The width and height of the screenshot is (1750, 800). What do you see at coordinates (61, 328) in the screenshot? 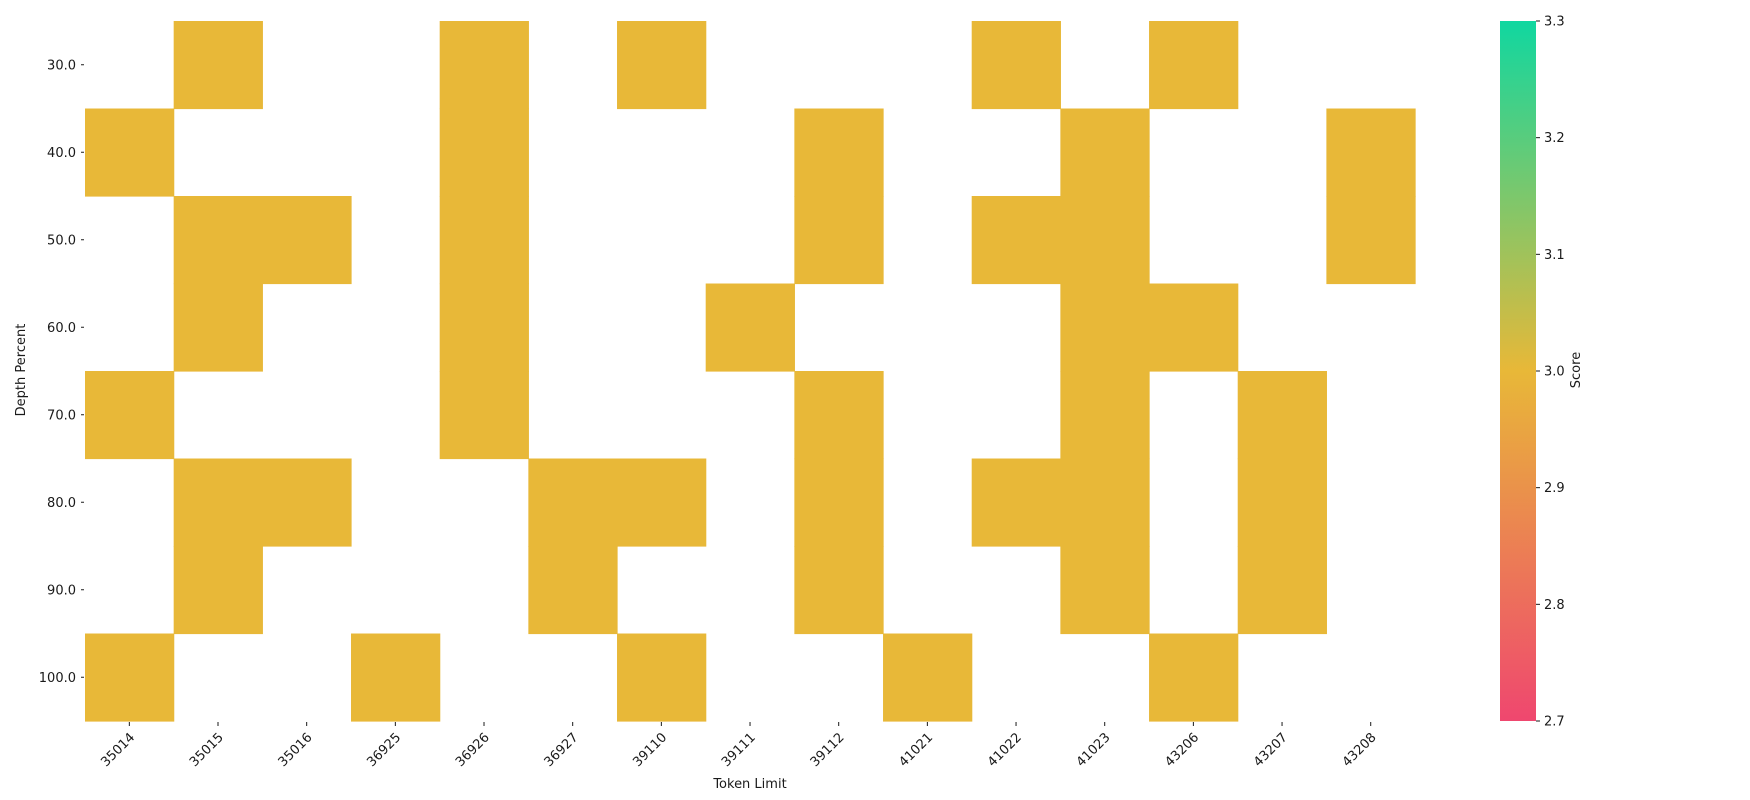
I see `y-tick-label: 60.0` at bounding box center [61, 328].